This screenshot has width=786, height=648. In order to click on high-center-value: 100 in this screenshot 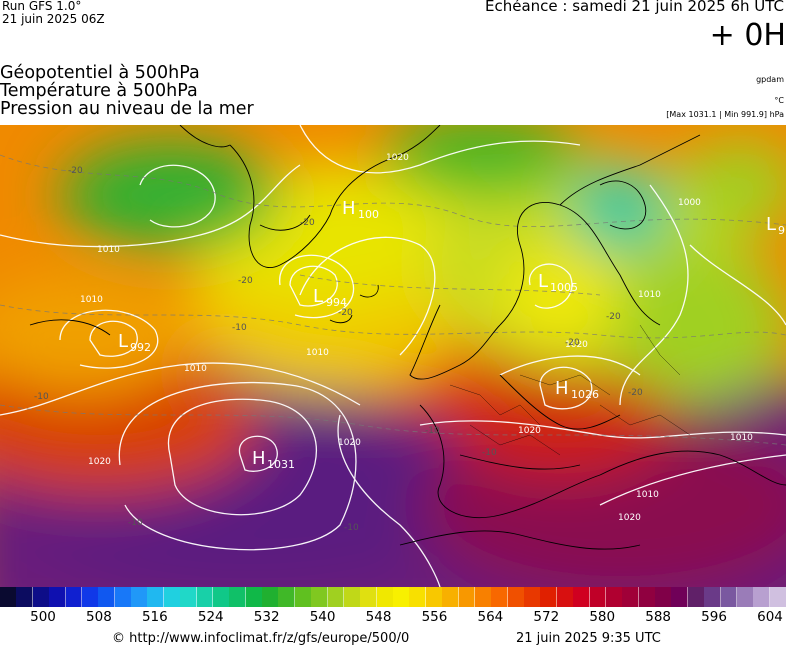, I will do `click(368, 214)`.